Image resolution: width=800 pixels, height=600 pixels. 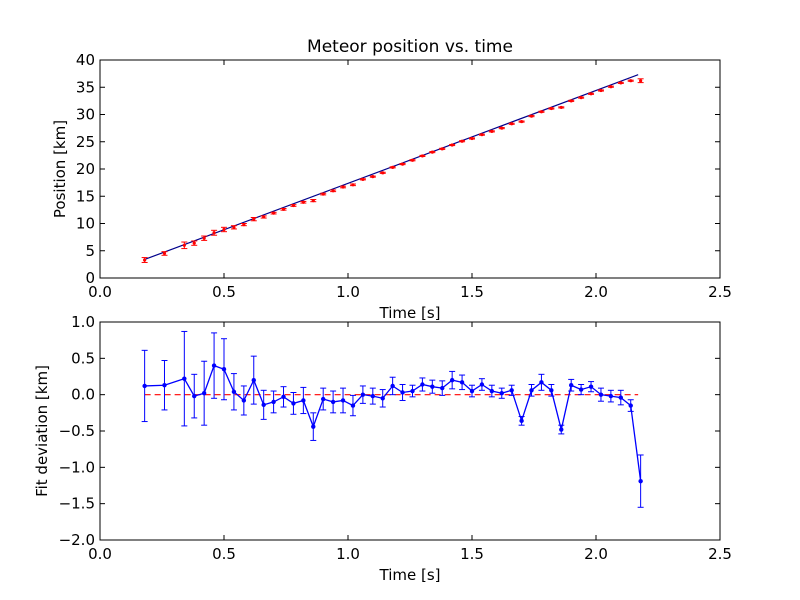 What do you see at coordinates (90, 278) in the screenshot?
I see `position-chart-y-tick-label: 0` at bounding box center [90, 278].